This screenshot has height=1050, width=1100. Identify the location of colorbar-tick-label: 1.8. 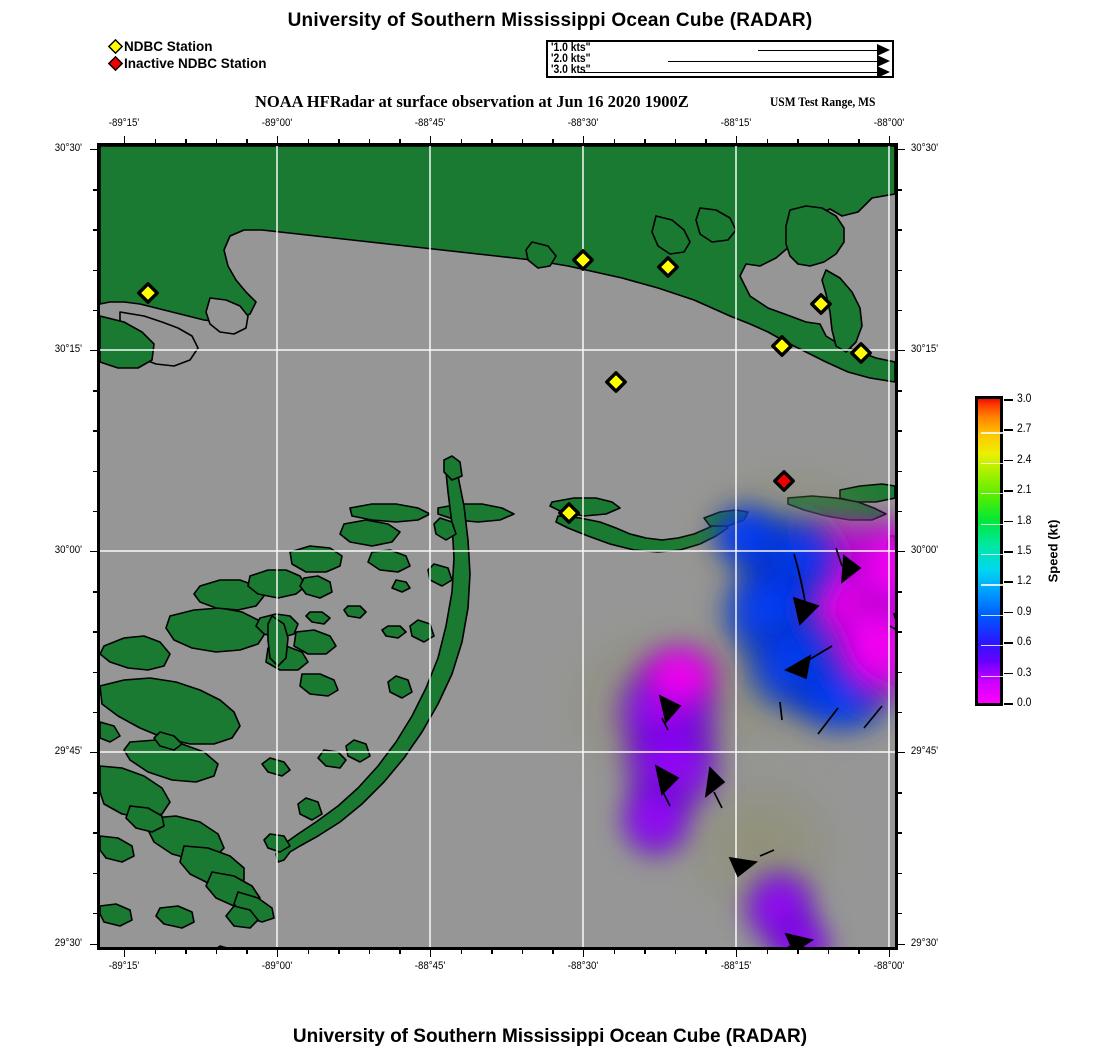
(1024, 520).